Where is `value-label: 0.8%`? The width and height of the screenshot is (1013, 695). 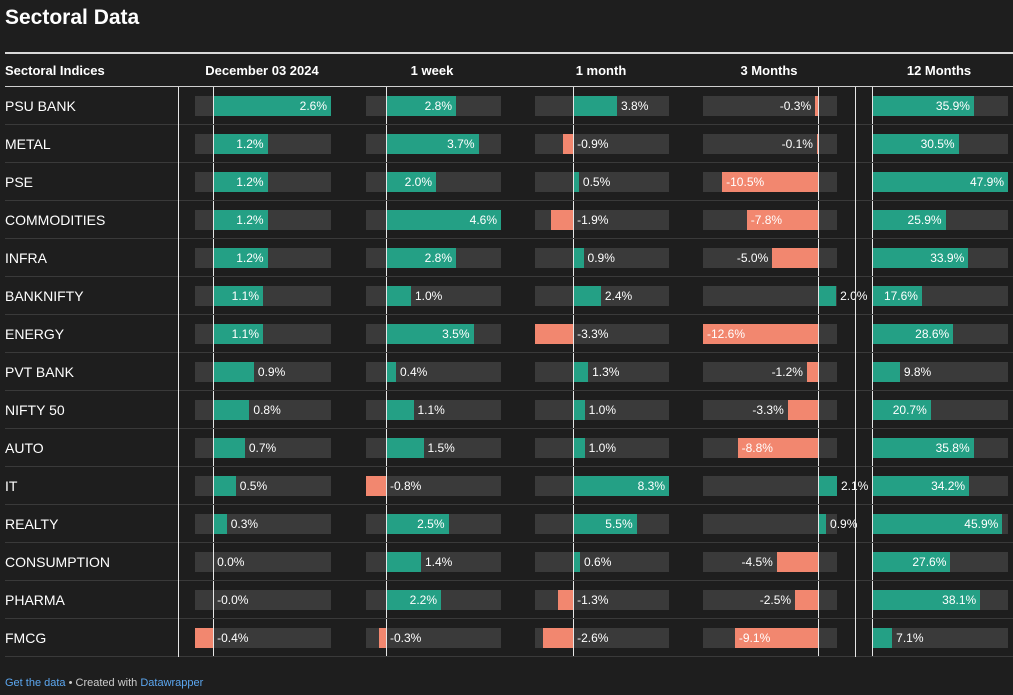
value-label: 0.8% is located at coordinates (267, 410).